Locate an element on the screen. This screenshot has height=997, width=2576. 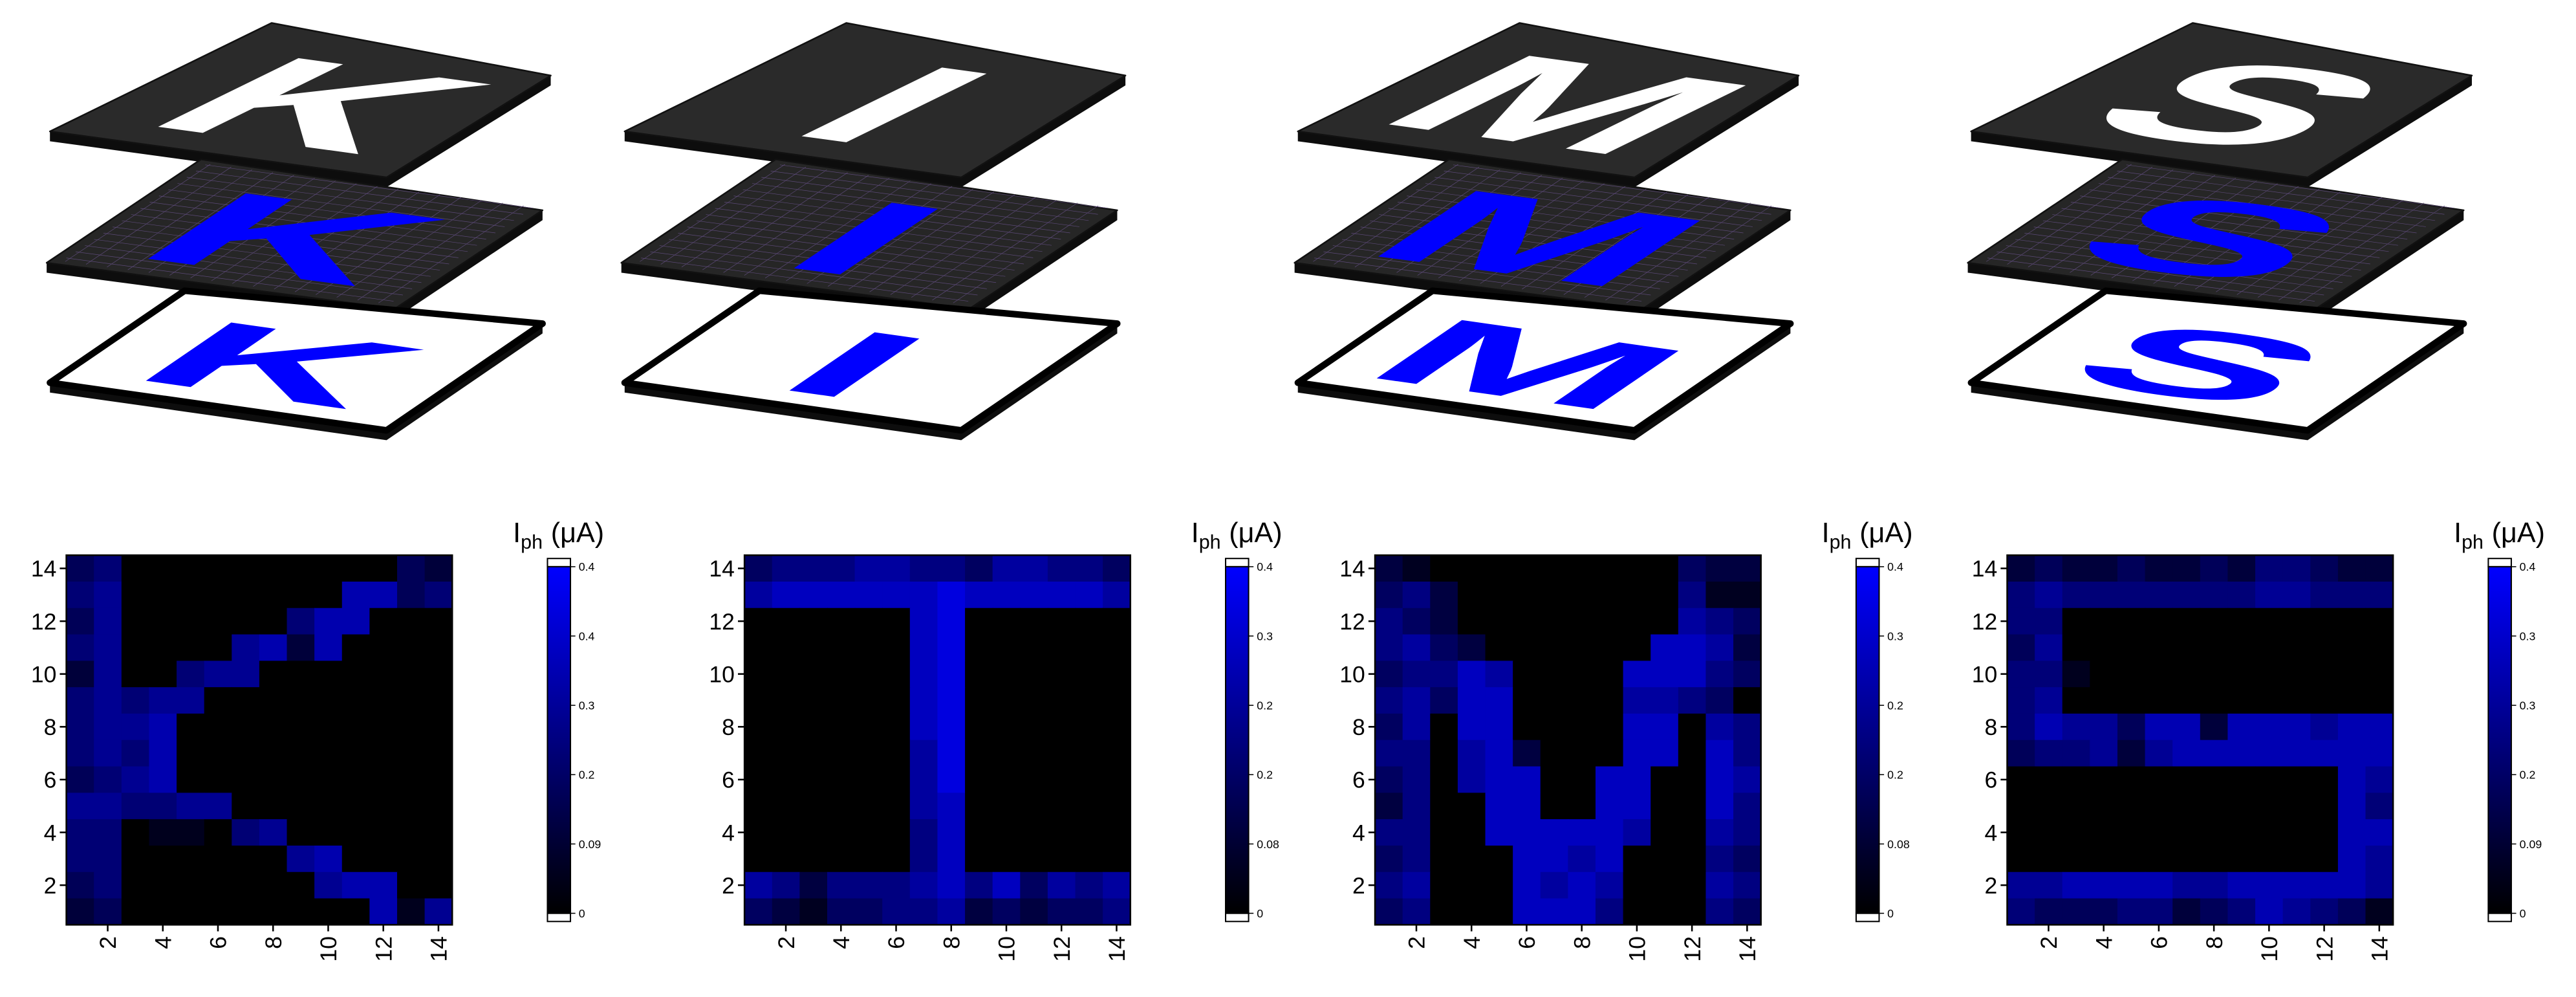
y-tick-label: 8 is located at coordinates (728, 727).